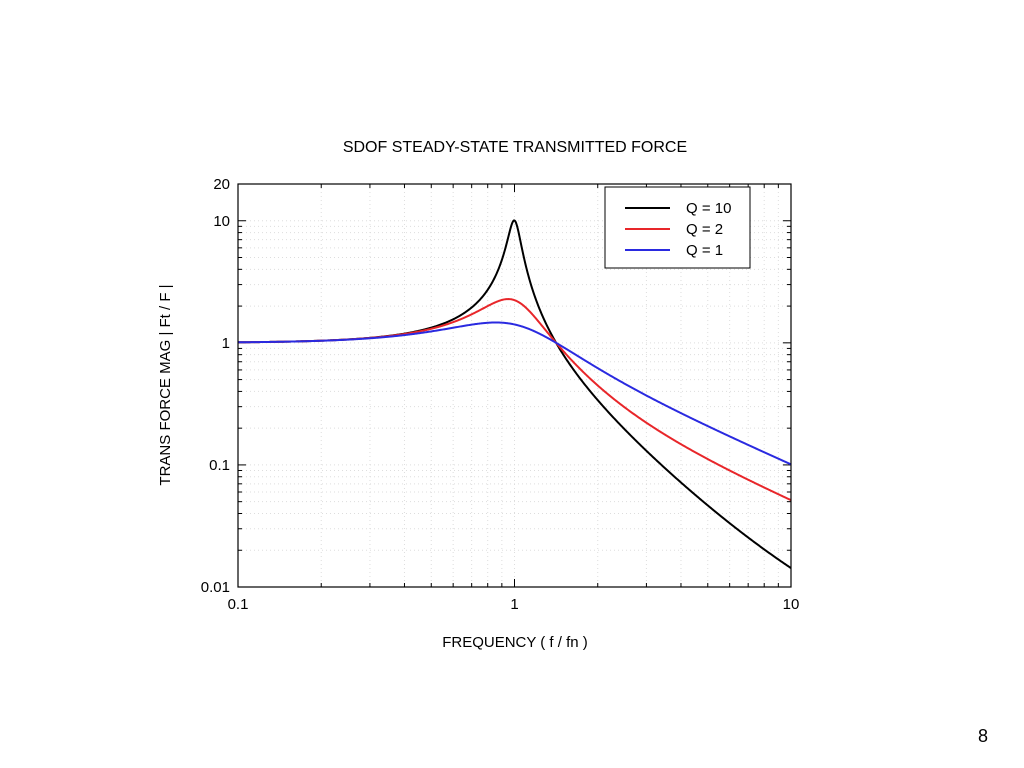 The image size is (1024, 768). I want to click on y-tick-label: 10, so click(221, 221).